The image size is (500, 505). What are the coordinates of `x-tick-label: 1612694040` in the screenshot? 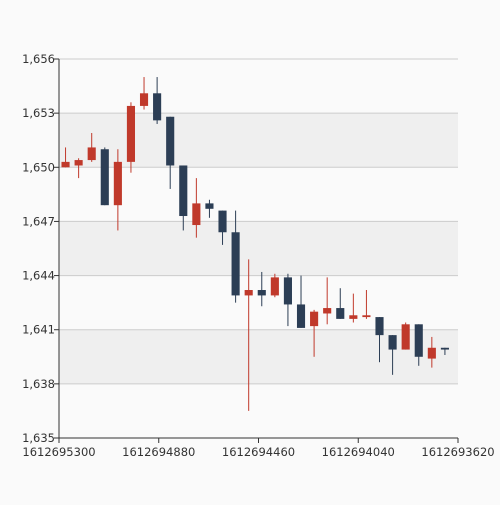 It's located at (358, 452).